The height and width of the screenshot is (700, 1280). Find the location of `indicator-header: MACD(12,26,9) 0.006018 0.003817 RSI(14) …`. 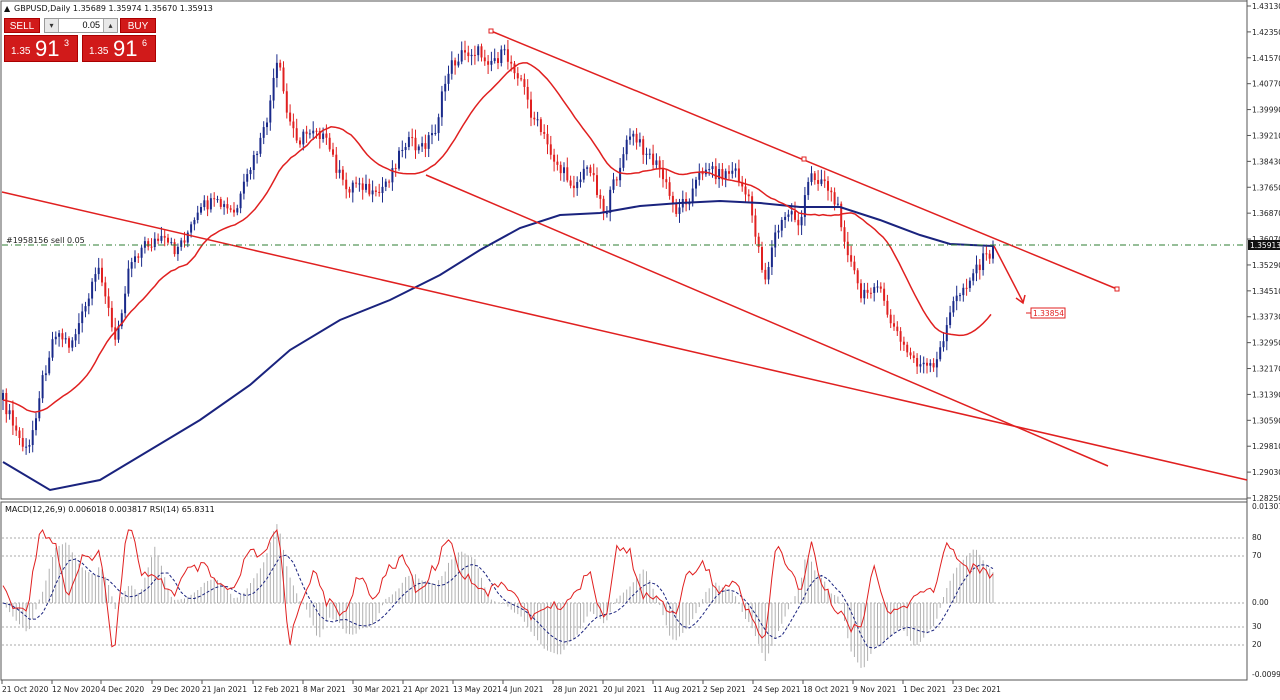

indicator-header: MACD(12,26,9) 0.006018 0.003817 RSI(14) … is located at coordinates (110, 509).